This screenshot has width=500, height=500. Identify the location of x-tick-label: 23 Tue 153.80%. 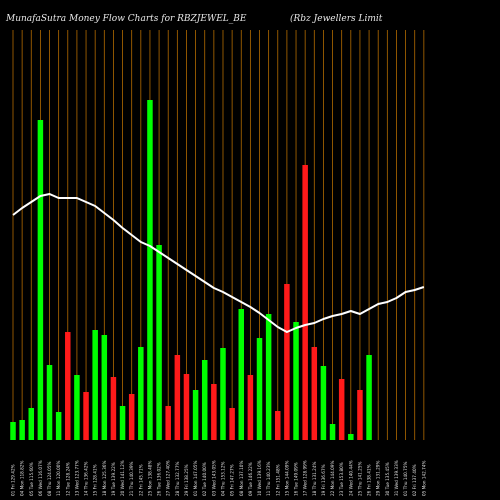
(341, 479).